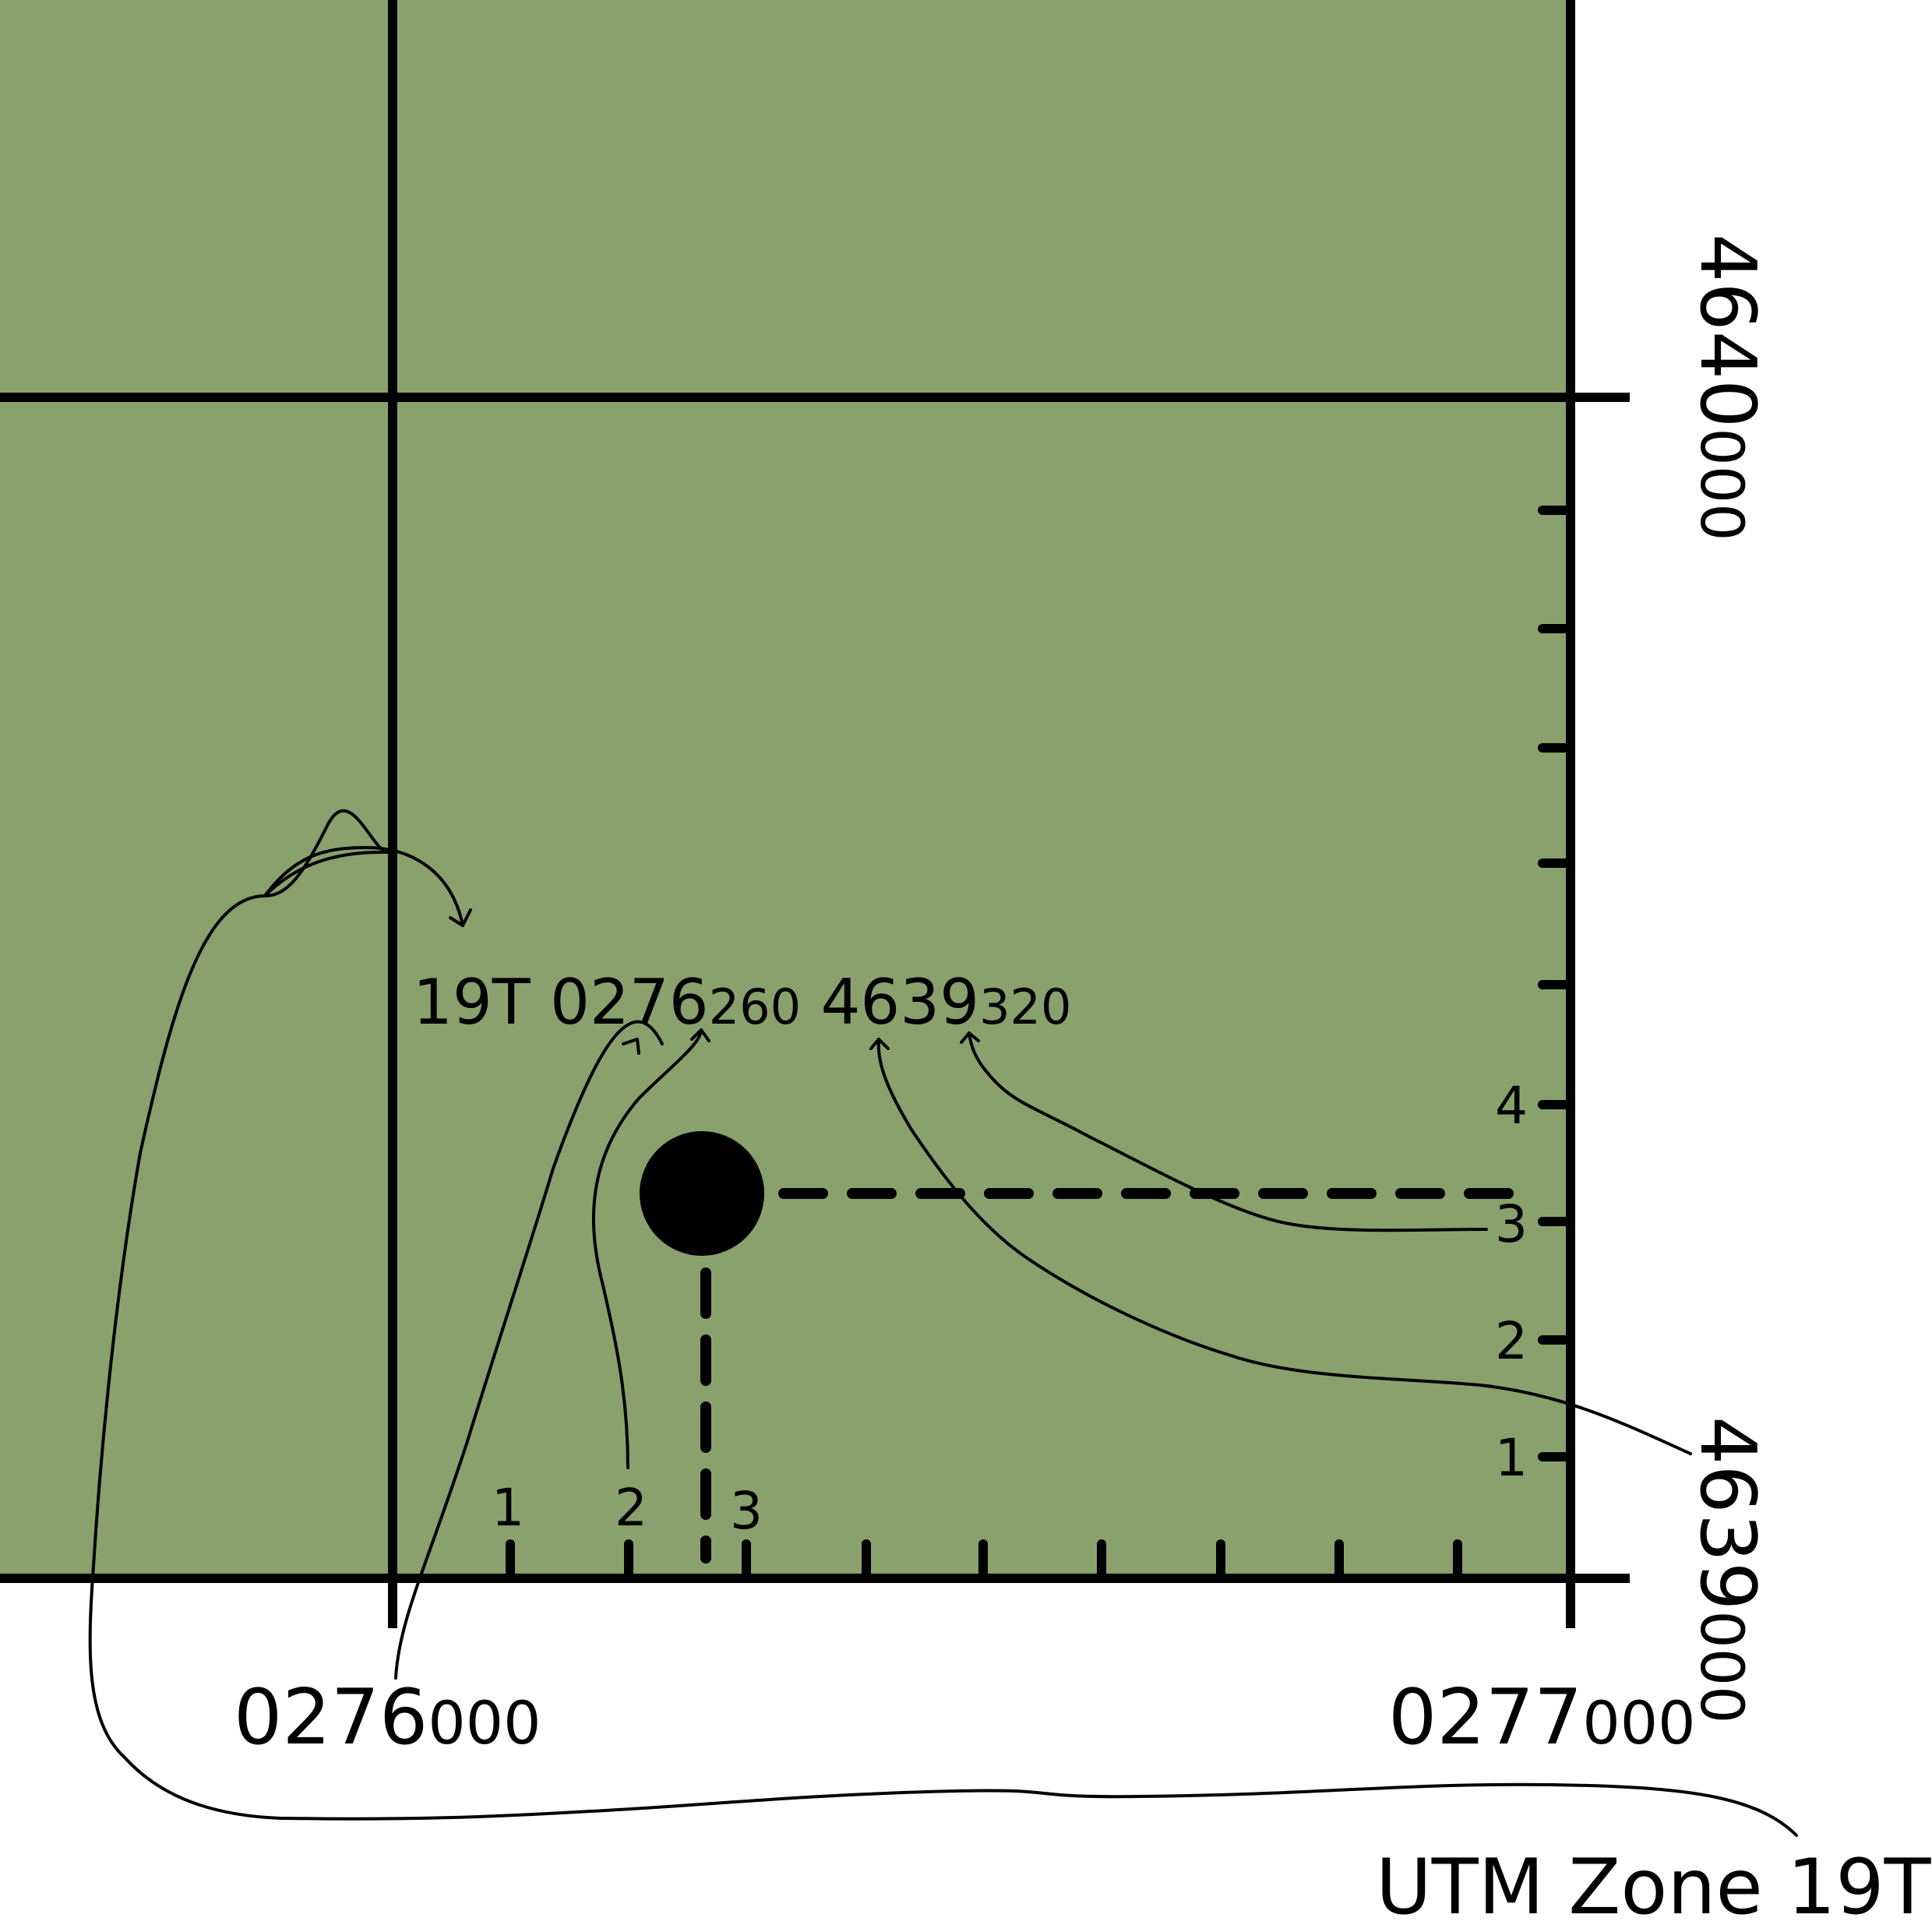  What do you see at coordinates (984, 1559) in the screenshot?
I see `easting-ticks` at bounding box center [984, 1559].